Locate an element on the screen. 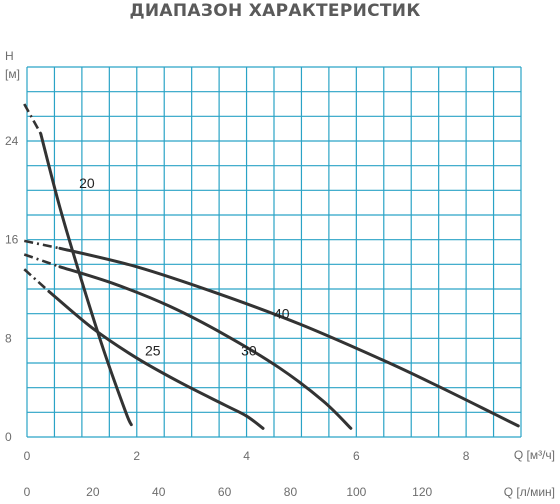 The image size is (560, 504). y-tick-label: 8 is located at coordinates (8, 338).